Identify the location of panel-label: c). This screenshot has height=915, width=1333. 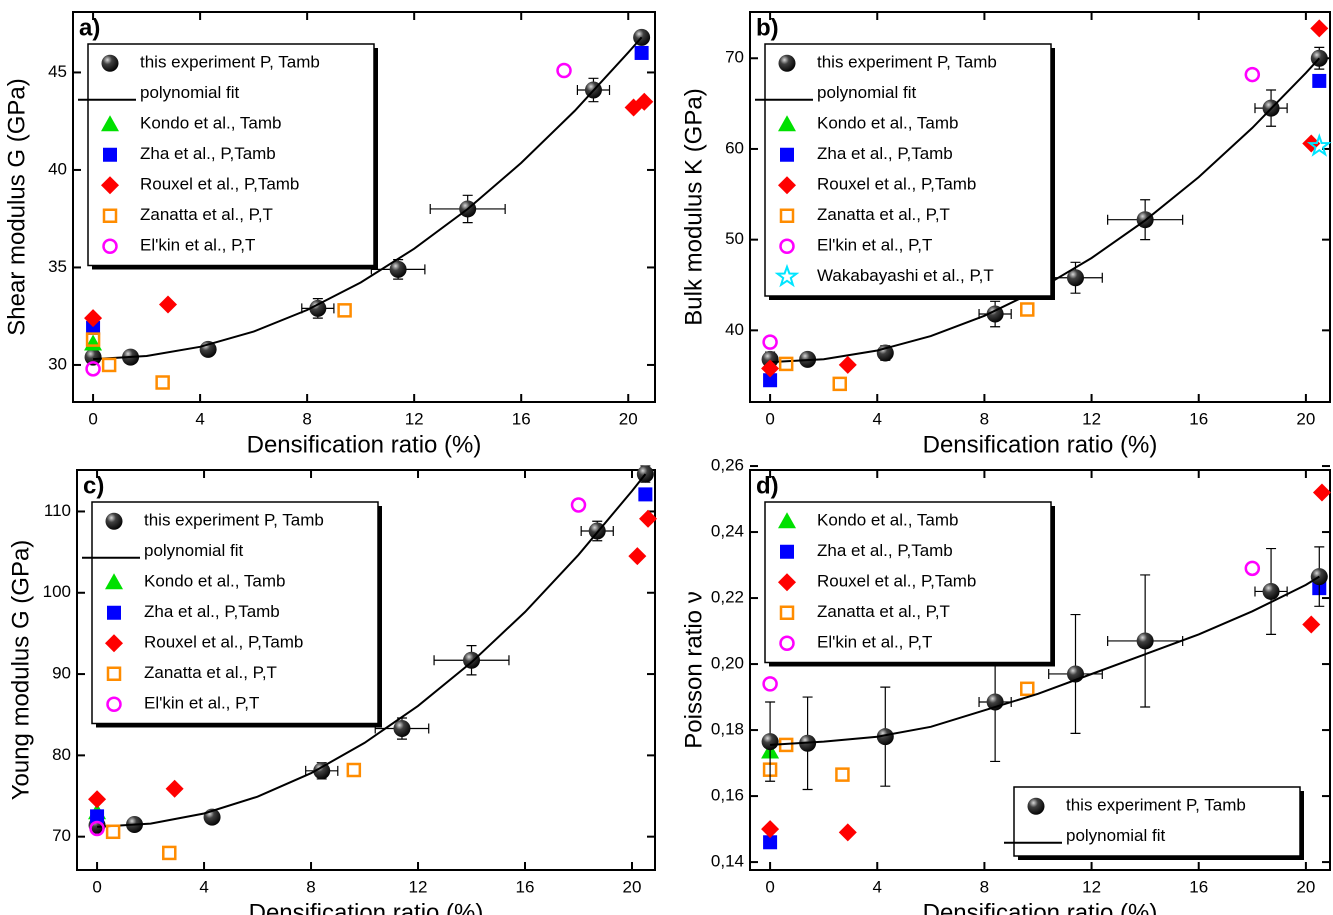
(93, 485).